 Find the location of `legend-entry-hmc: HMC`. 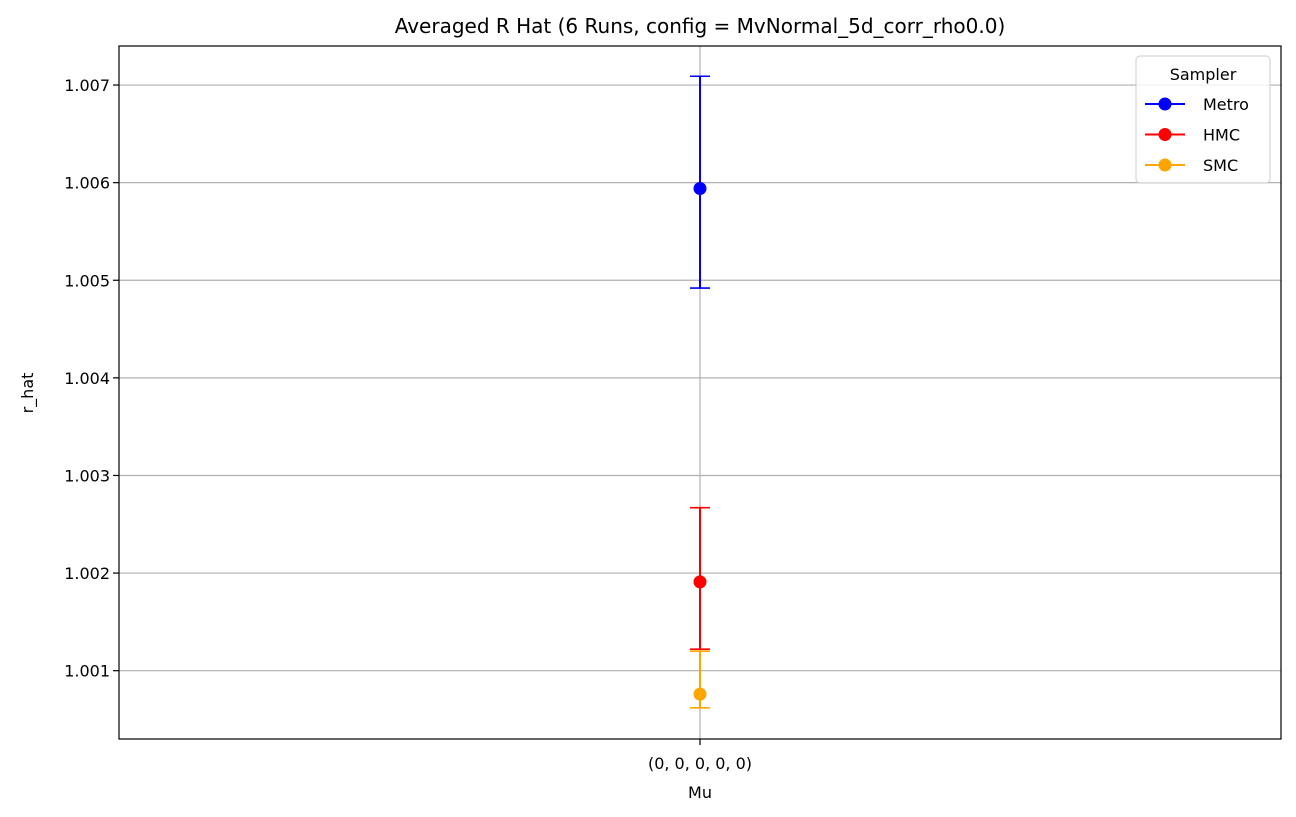

legend-entry-hmc: HMC is located at coordinates (1192, 135).